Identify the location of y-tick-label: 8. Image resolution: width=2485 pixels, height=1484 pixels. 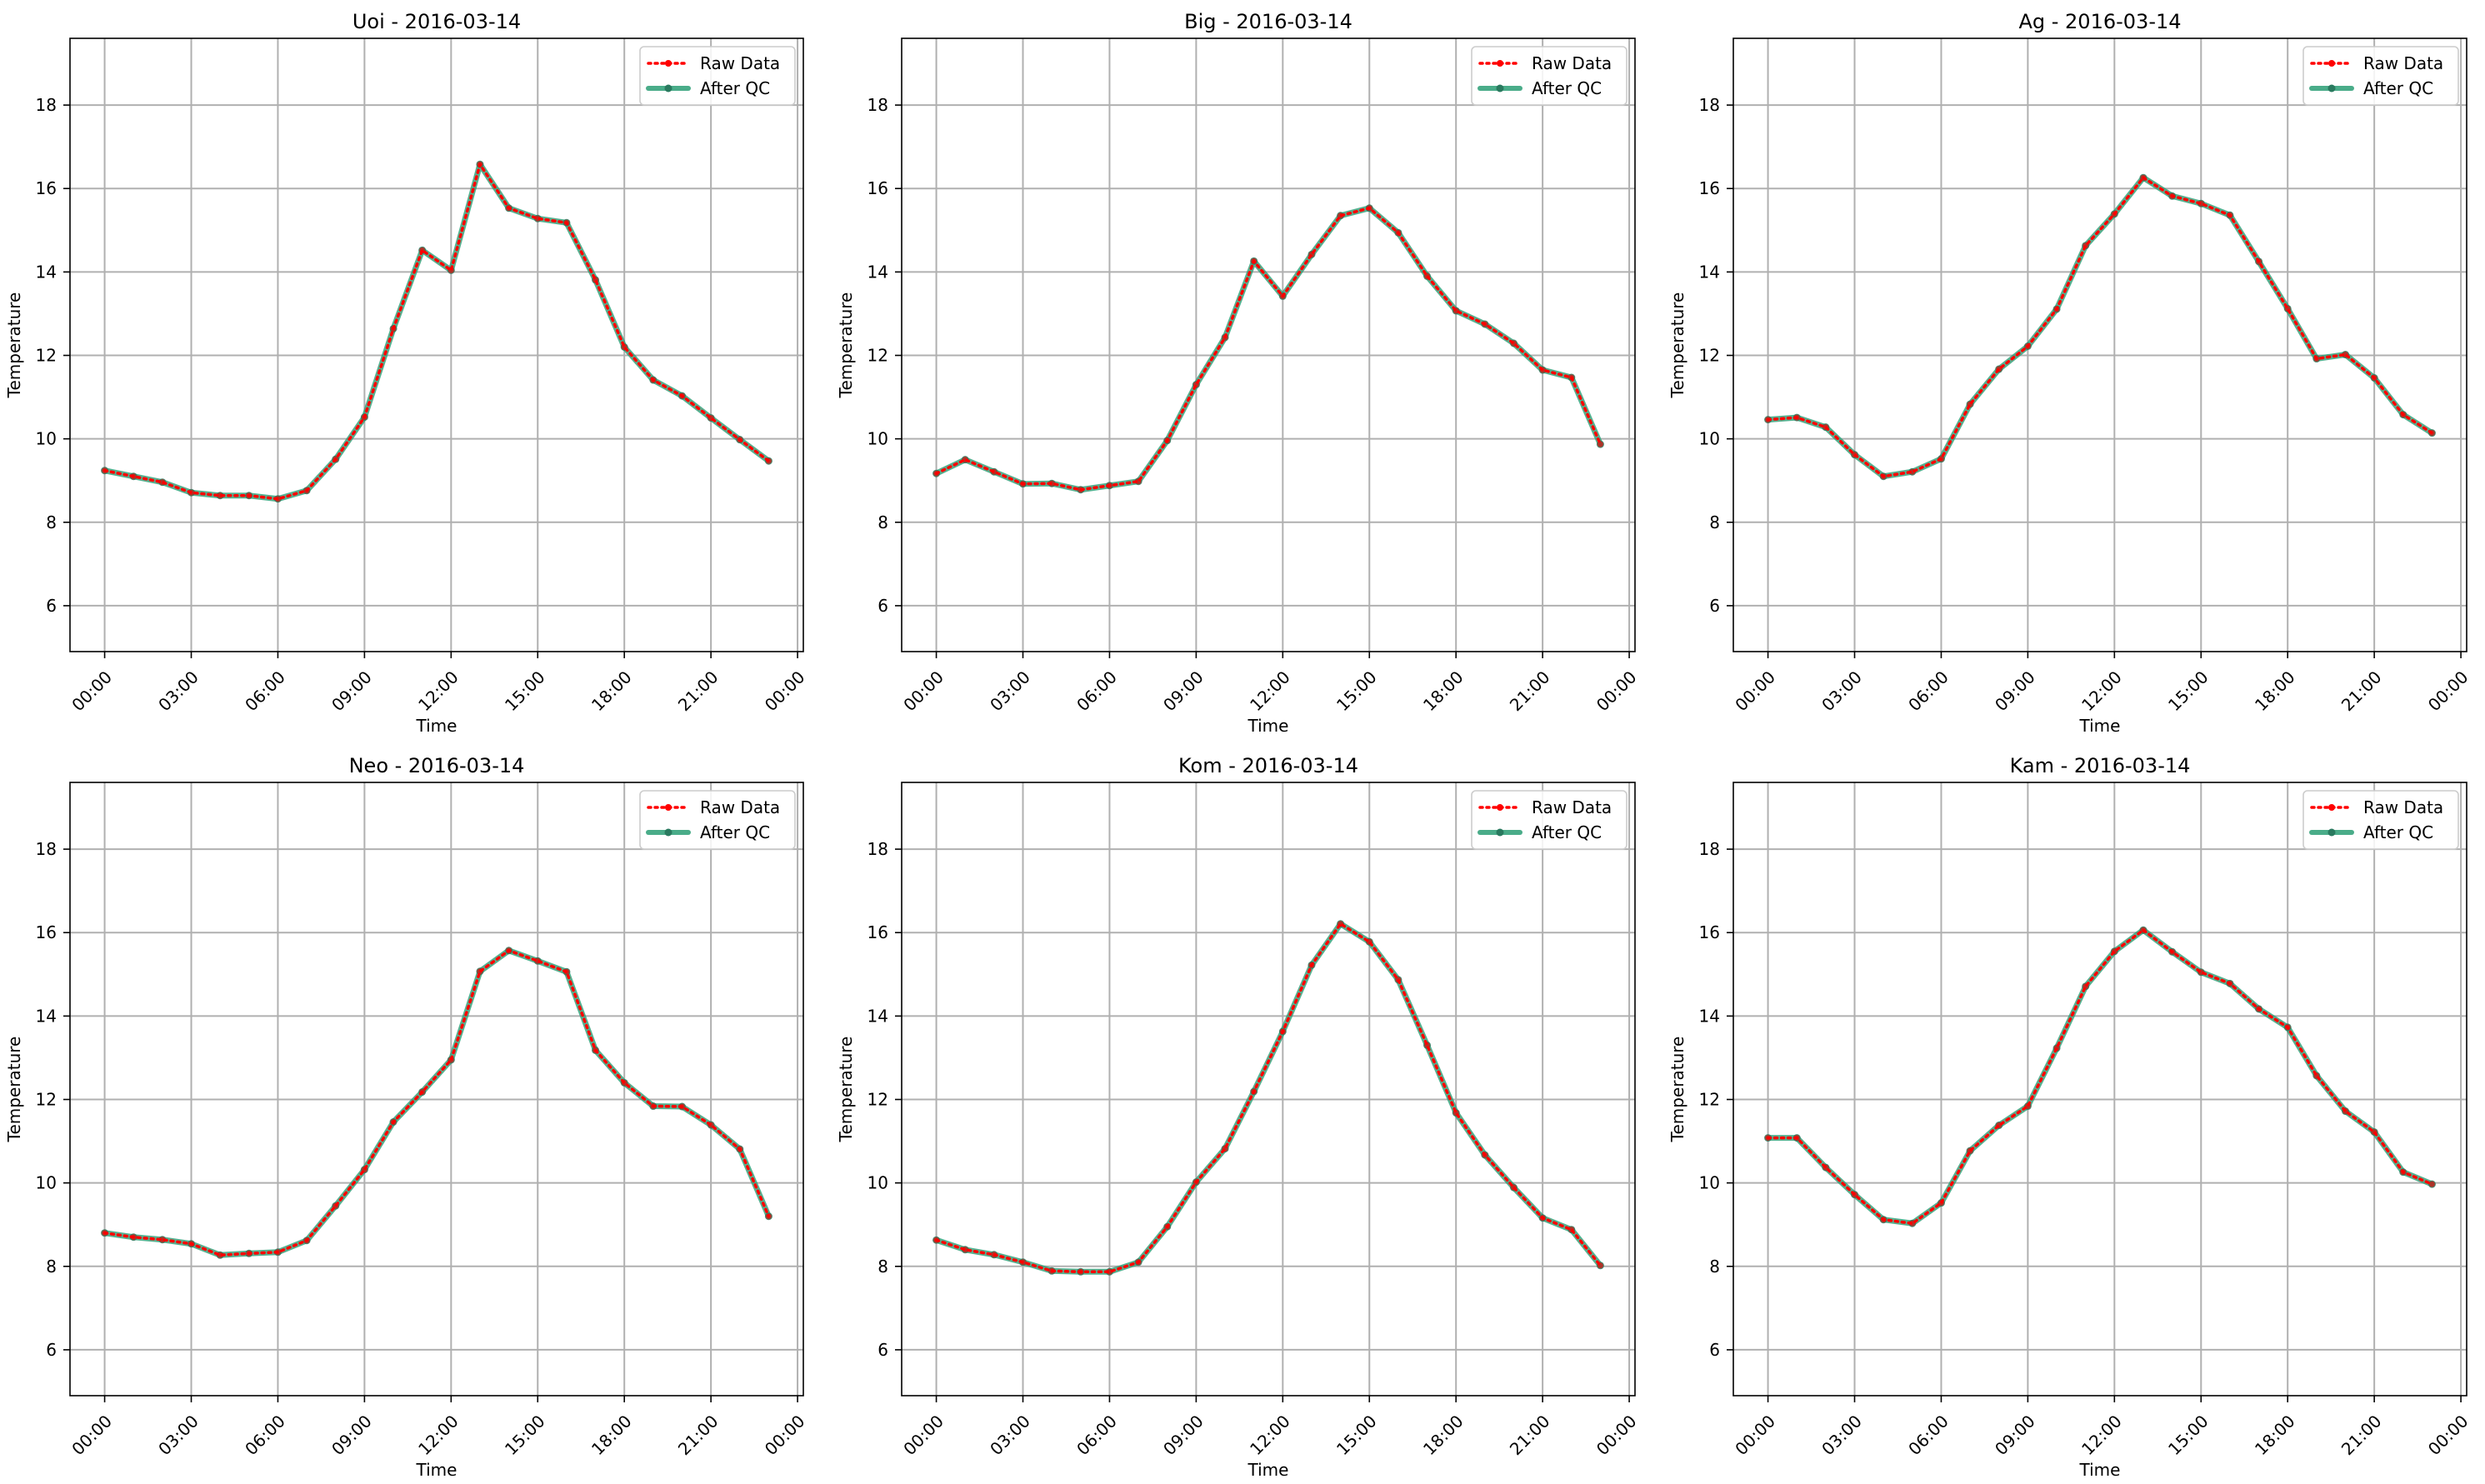
(883, 1267).